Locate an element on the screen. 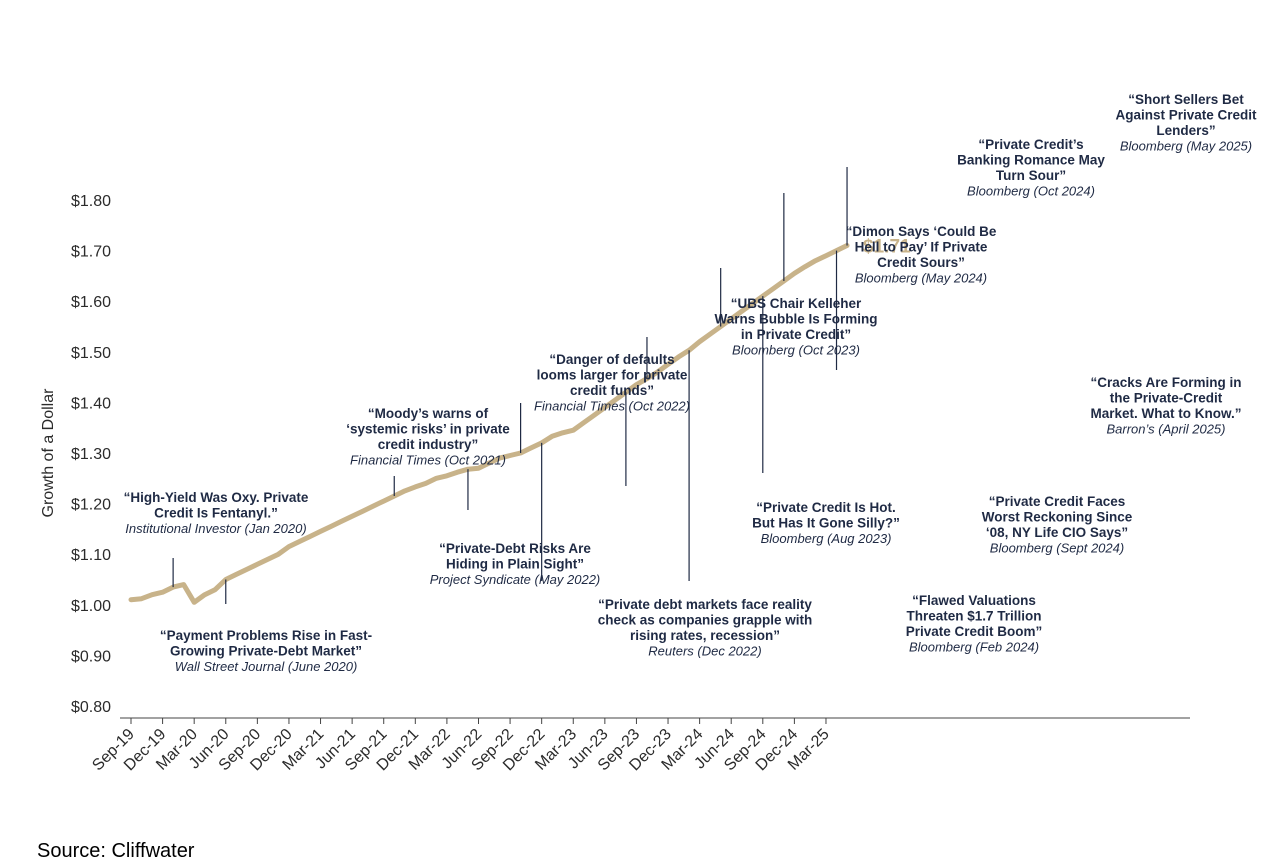  annotation-source: Bloomberg (May 2025) is located at coordinates (1186, 146).